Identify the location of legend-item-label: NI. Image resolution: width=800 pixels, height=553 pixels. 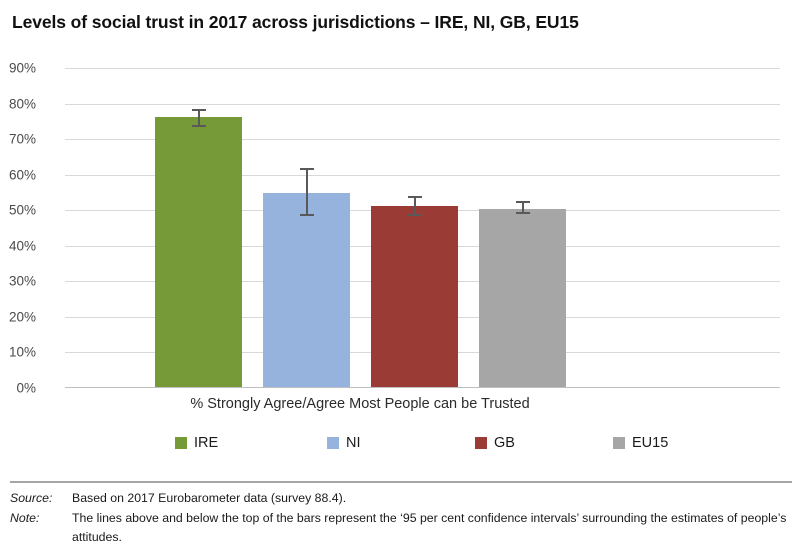
(353, 443).